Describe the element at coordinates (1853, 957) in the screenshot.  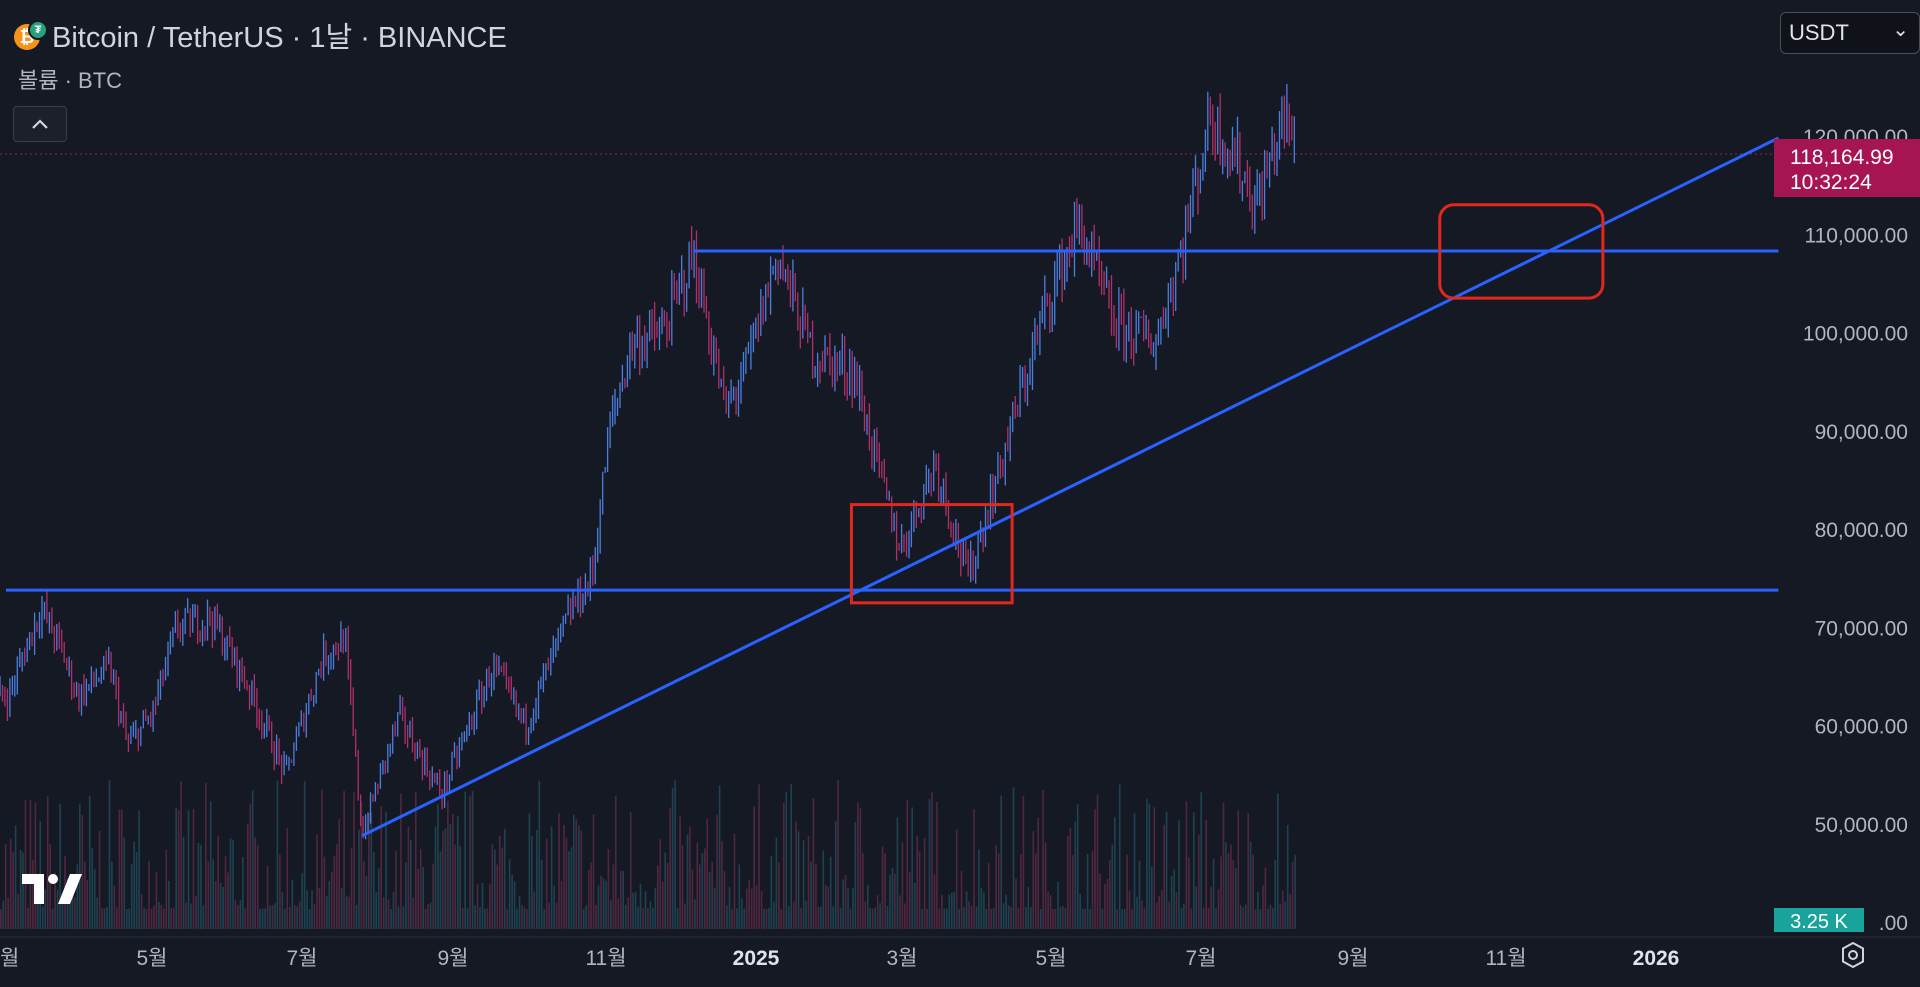
I see `settings-icon` at that location.